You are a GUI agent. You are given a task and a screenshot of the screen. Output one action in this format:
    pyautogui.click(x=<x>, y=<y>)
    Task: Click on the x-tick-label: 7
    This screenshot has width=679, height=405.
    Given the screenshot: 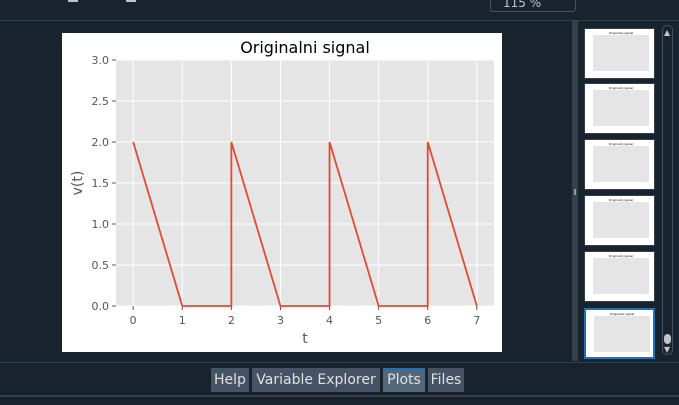 What is the action you would take?
    pyautogui.click(x=476, y=320)
    